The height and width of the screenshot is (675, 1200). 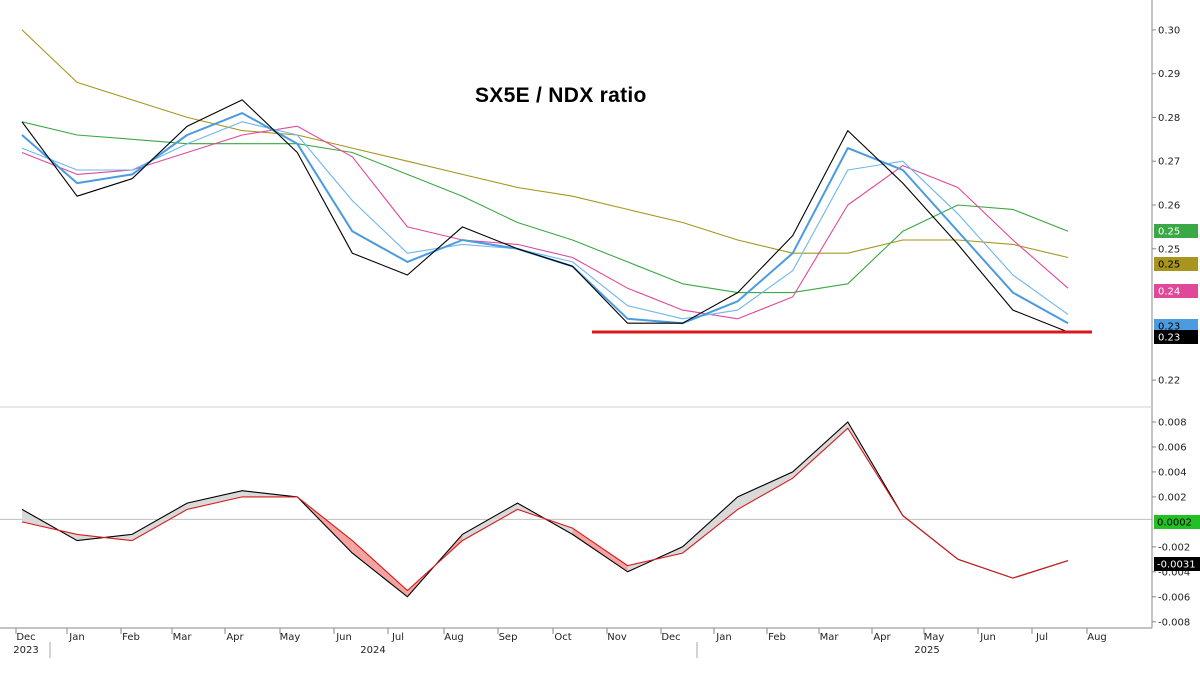 What do you see at coordinates (561, 95) in the screenshot?
I see `chart-title: SX5E / NDX ratio` at bounding box center [561, 95].